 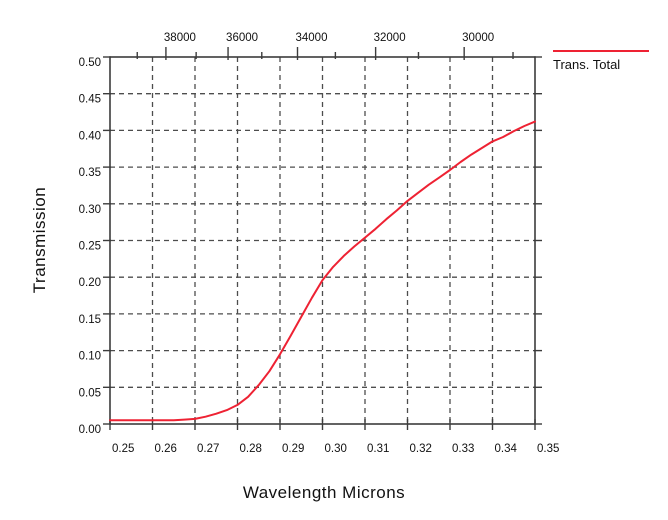 What do you see at coordinates (251, 449) in the screenshot?
I see `x-tick-label: 0.28` at bounding box center [251, 449].